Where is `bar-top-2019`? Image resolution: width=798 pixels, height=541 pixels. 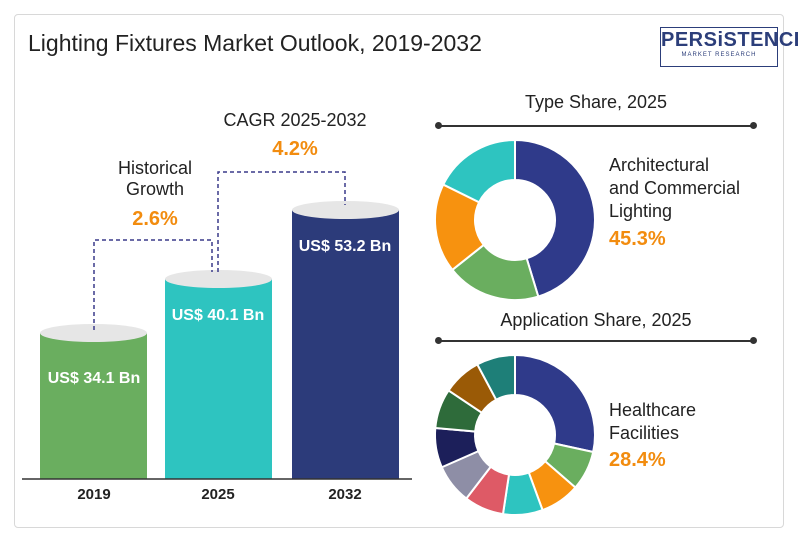
bar-top-2019 is located at coordinates (93, 333).